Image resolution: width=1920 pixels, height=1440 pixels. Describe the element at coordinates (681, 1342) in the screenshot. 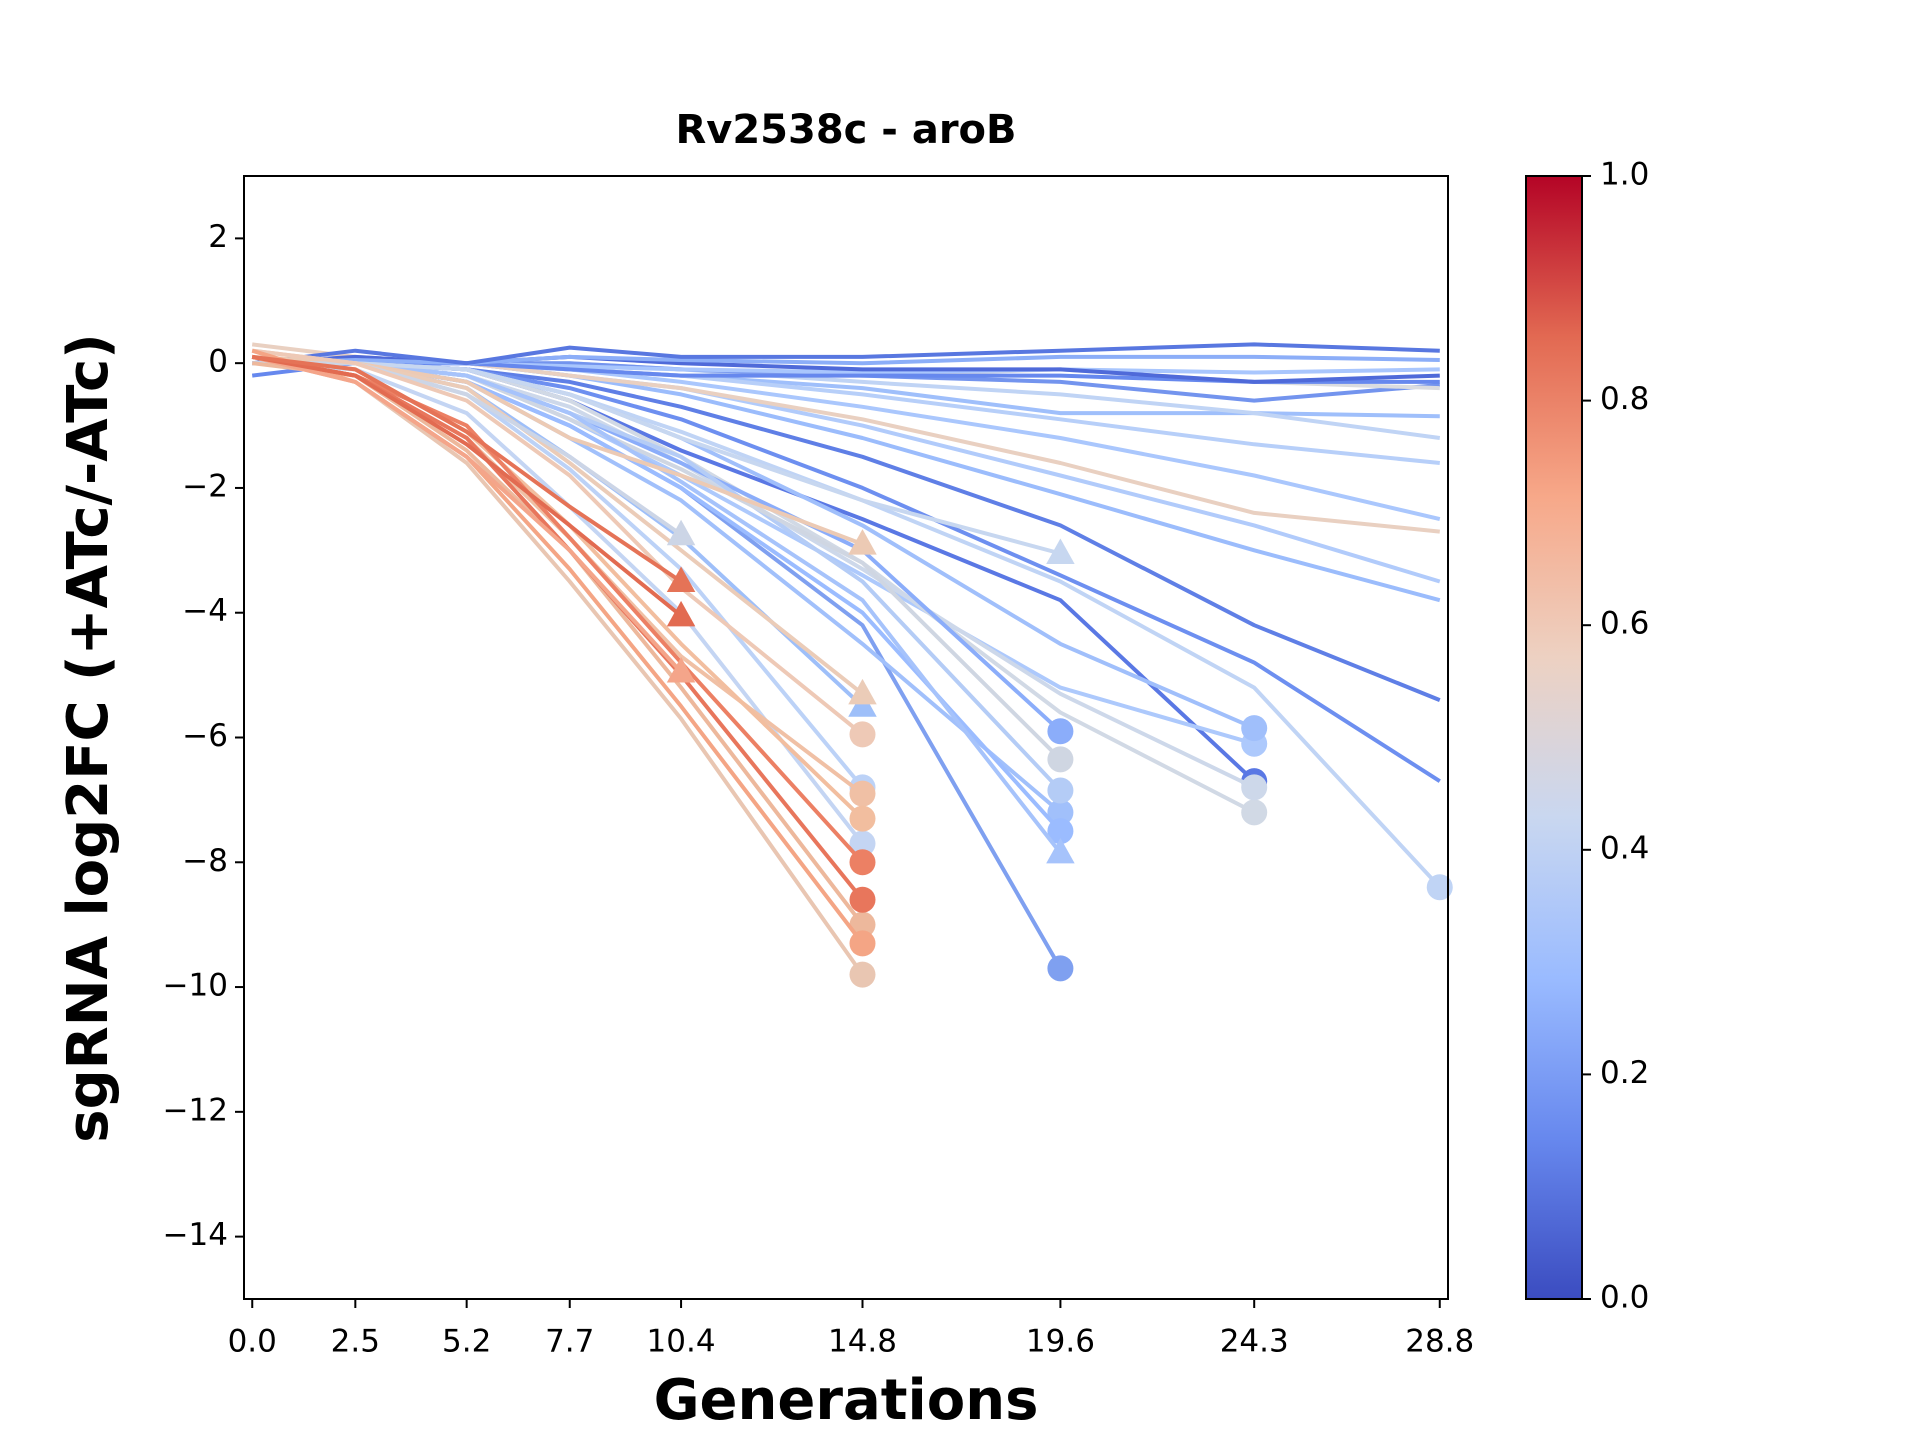

I see `x-tick-label: 10.4` at that location.